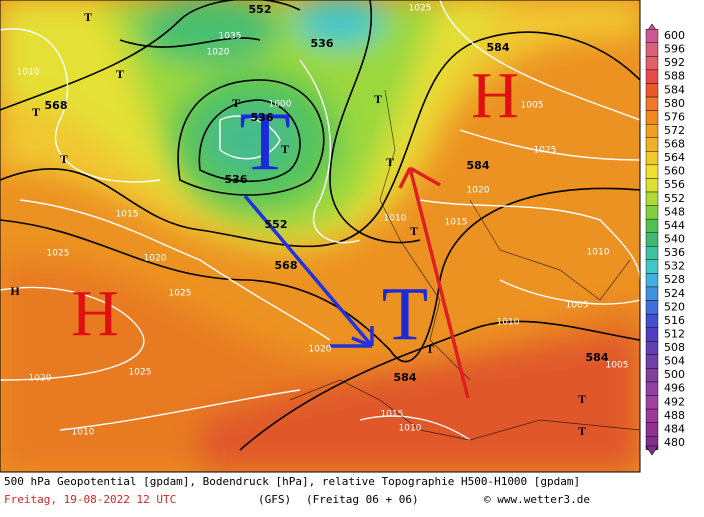  Describe the element at coordinates (230, 37) in the screenshot. I see `contour-label: 1035` at that location.